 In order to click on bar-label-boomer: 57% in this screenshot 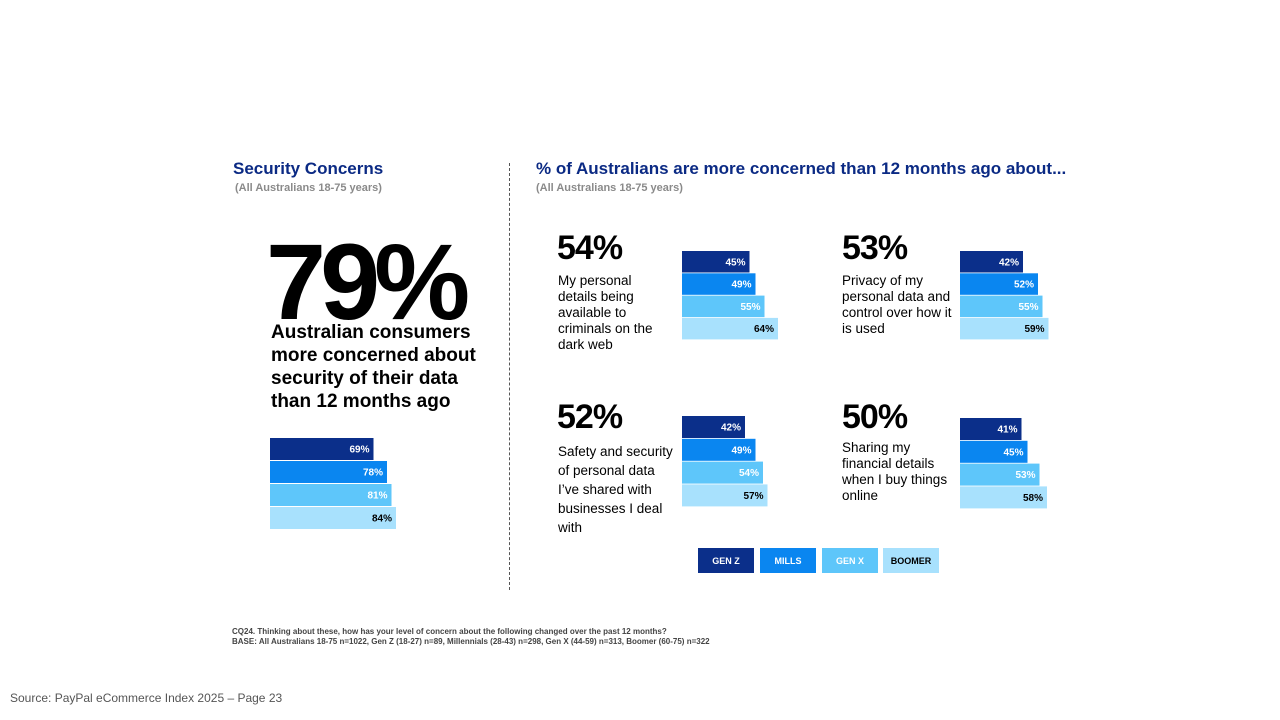, I will do `click(753, 496)`.